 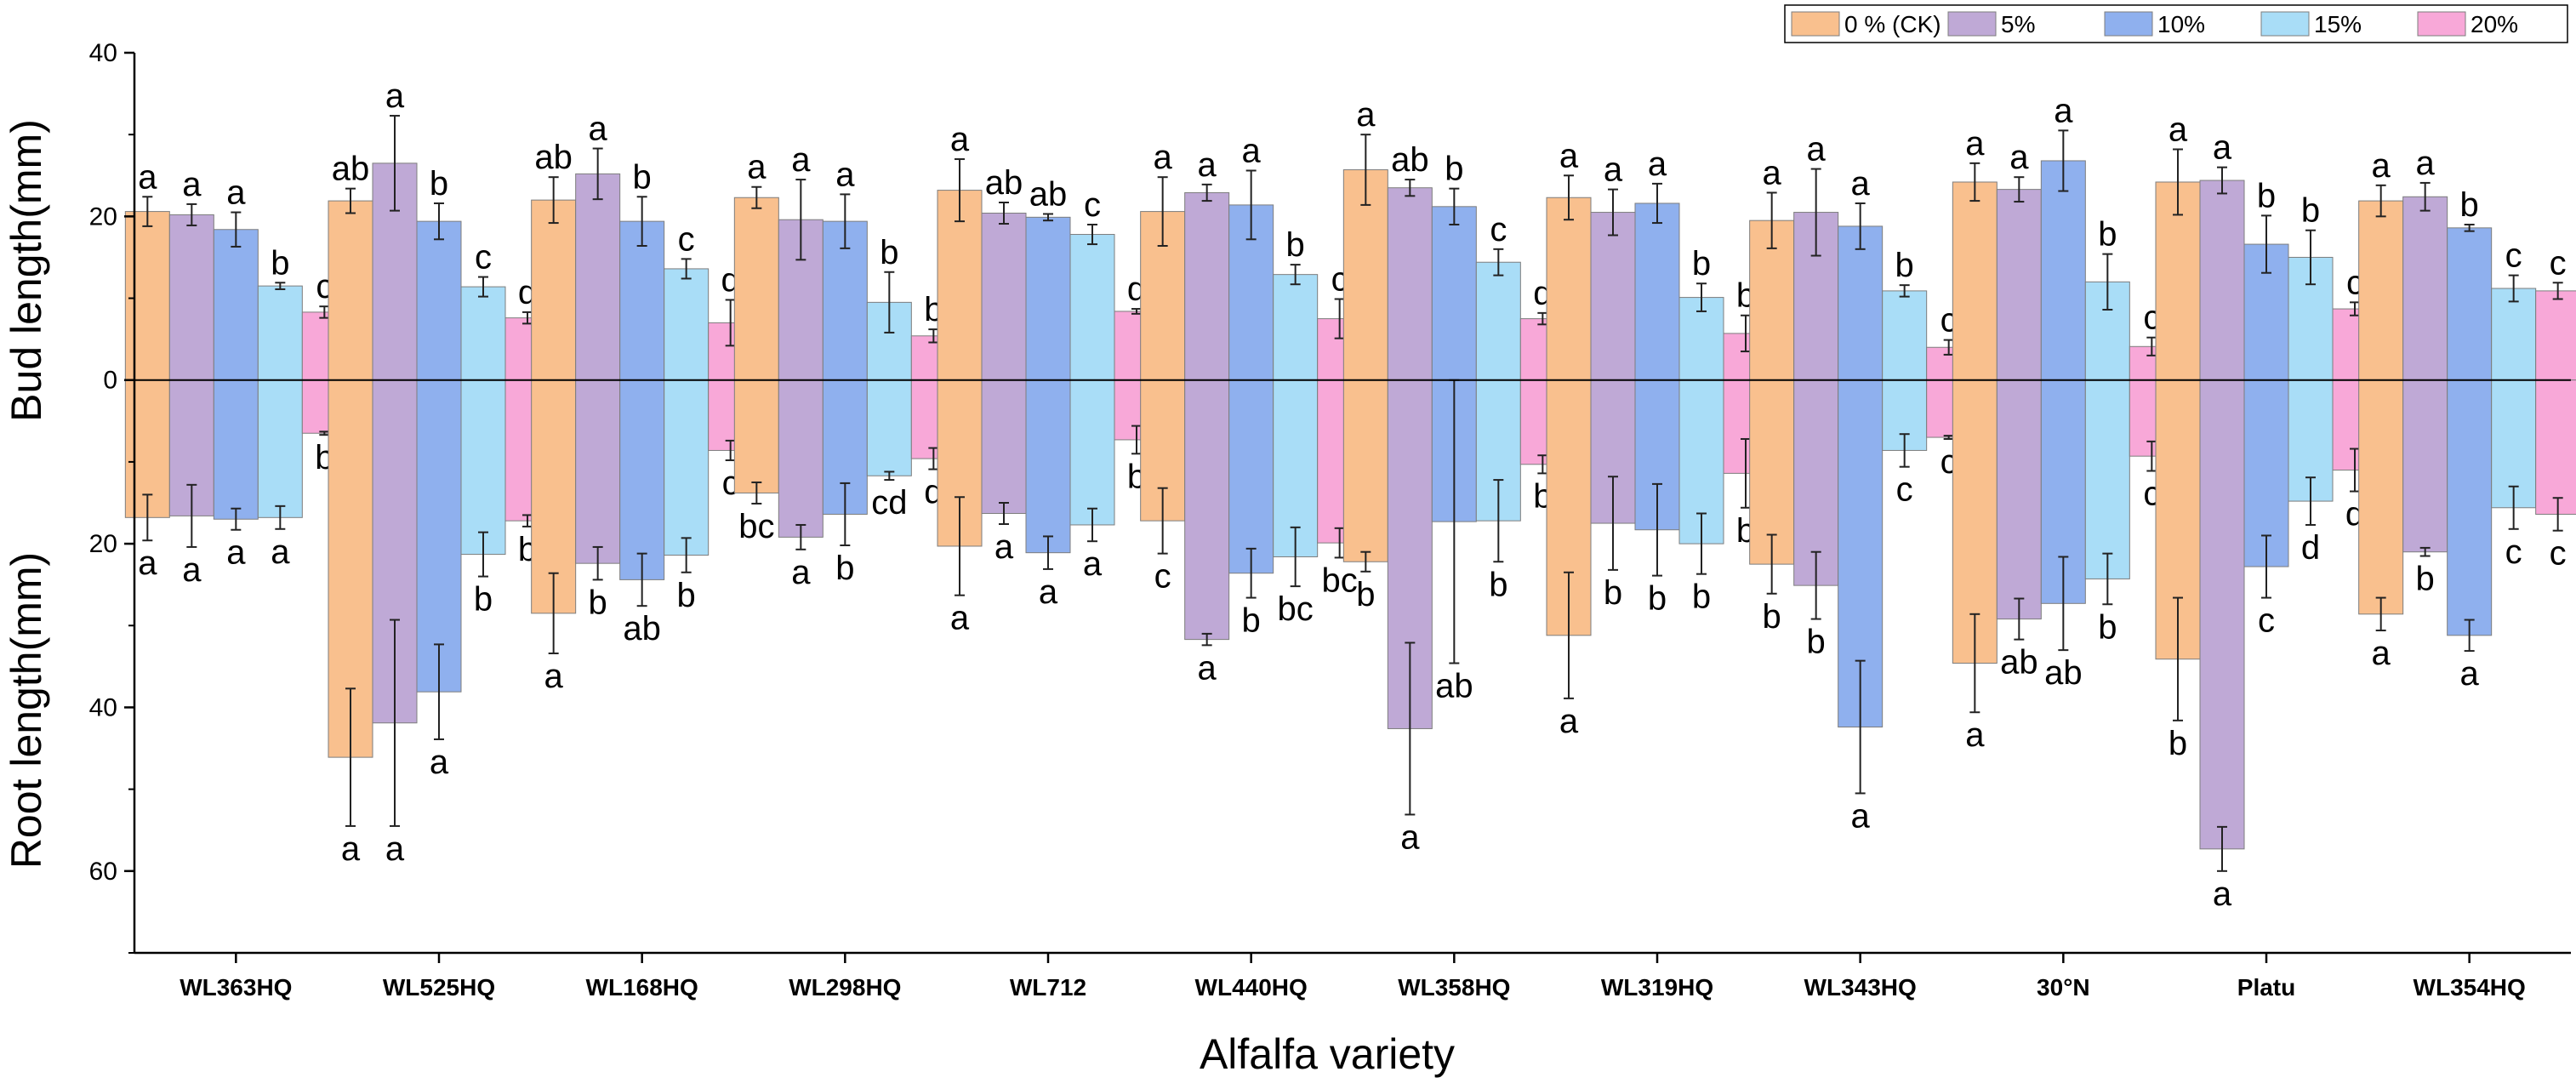 What do you see at coordinates (110, 381) in the screenshot?
I see `y-tick-label: 0` at bounding box center [110, 381].